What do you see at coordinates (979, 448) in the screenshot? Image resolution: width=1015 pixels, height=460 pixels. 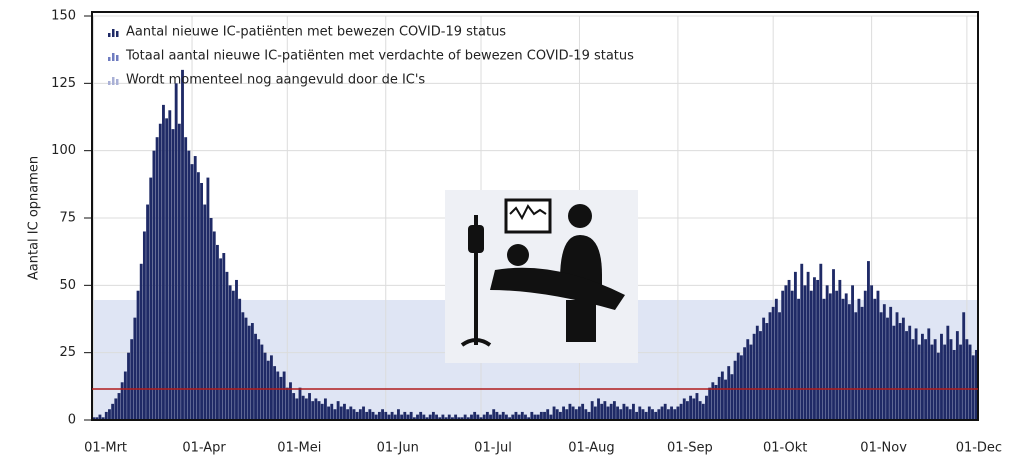 I see `x-tick-label: 01-Dec` at bounding box center [979, 448].